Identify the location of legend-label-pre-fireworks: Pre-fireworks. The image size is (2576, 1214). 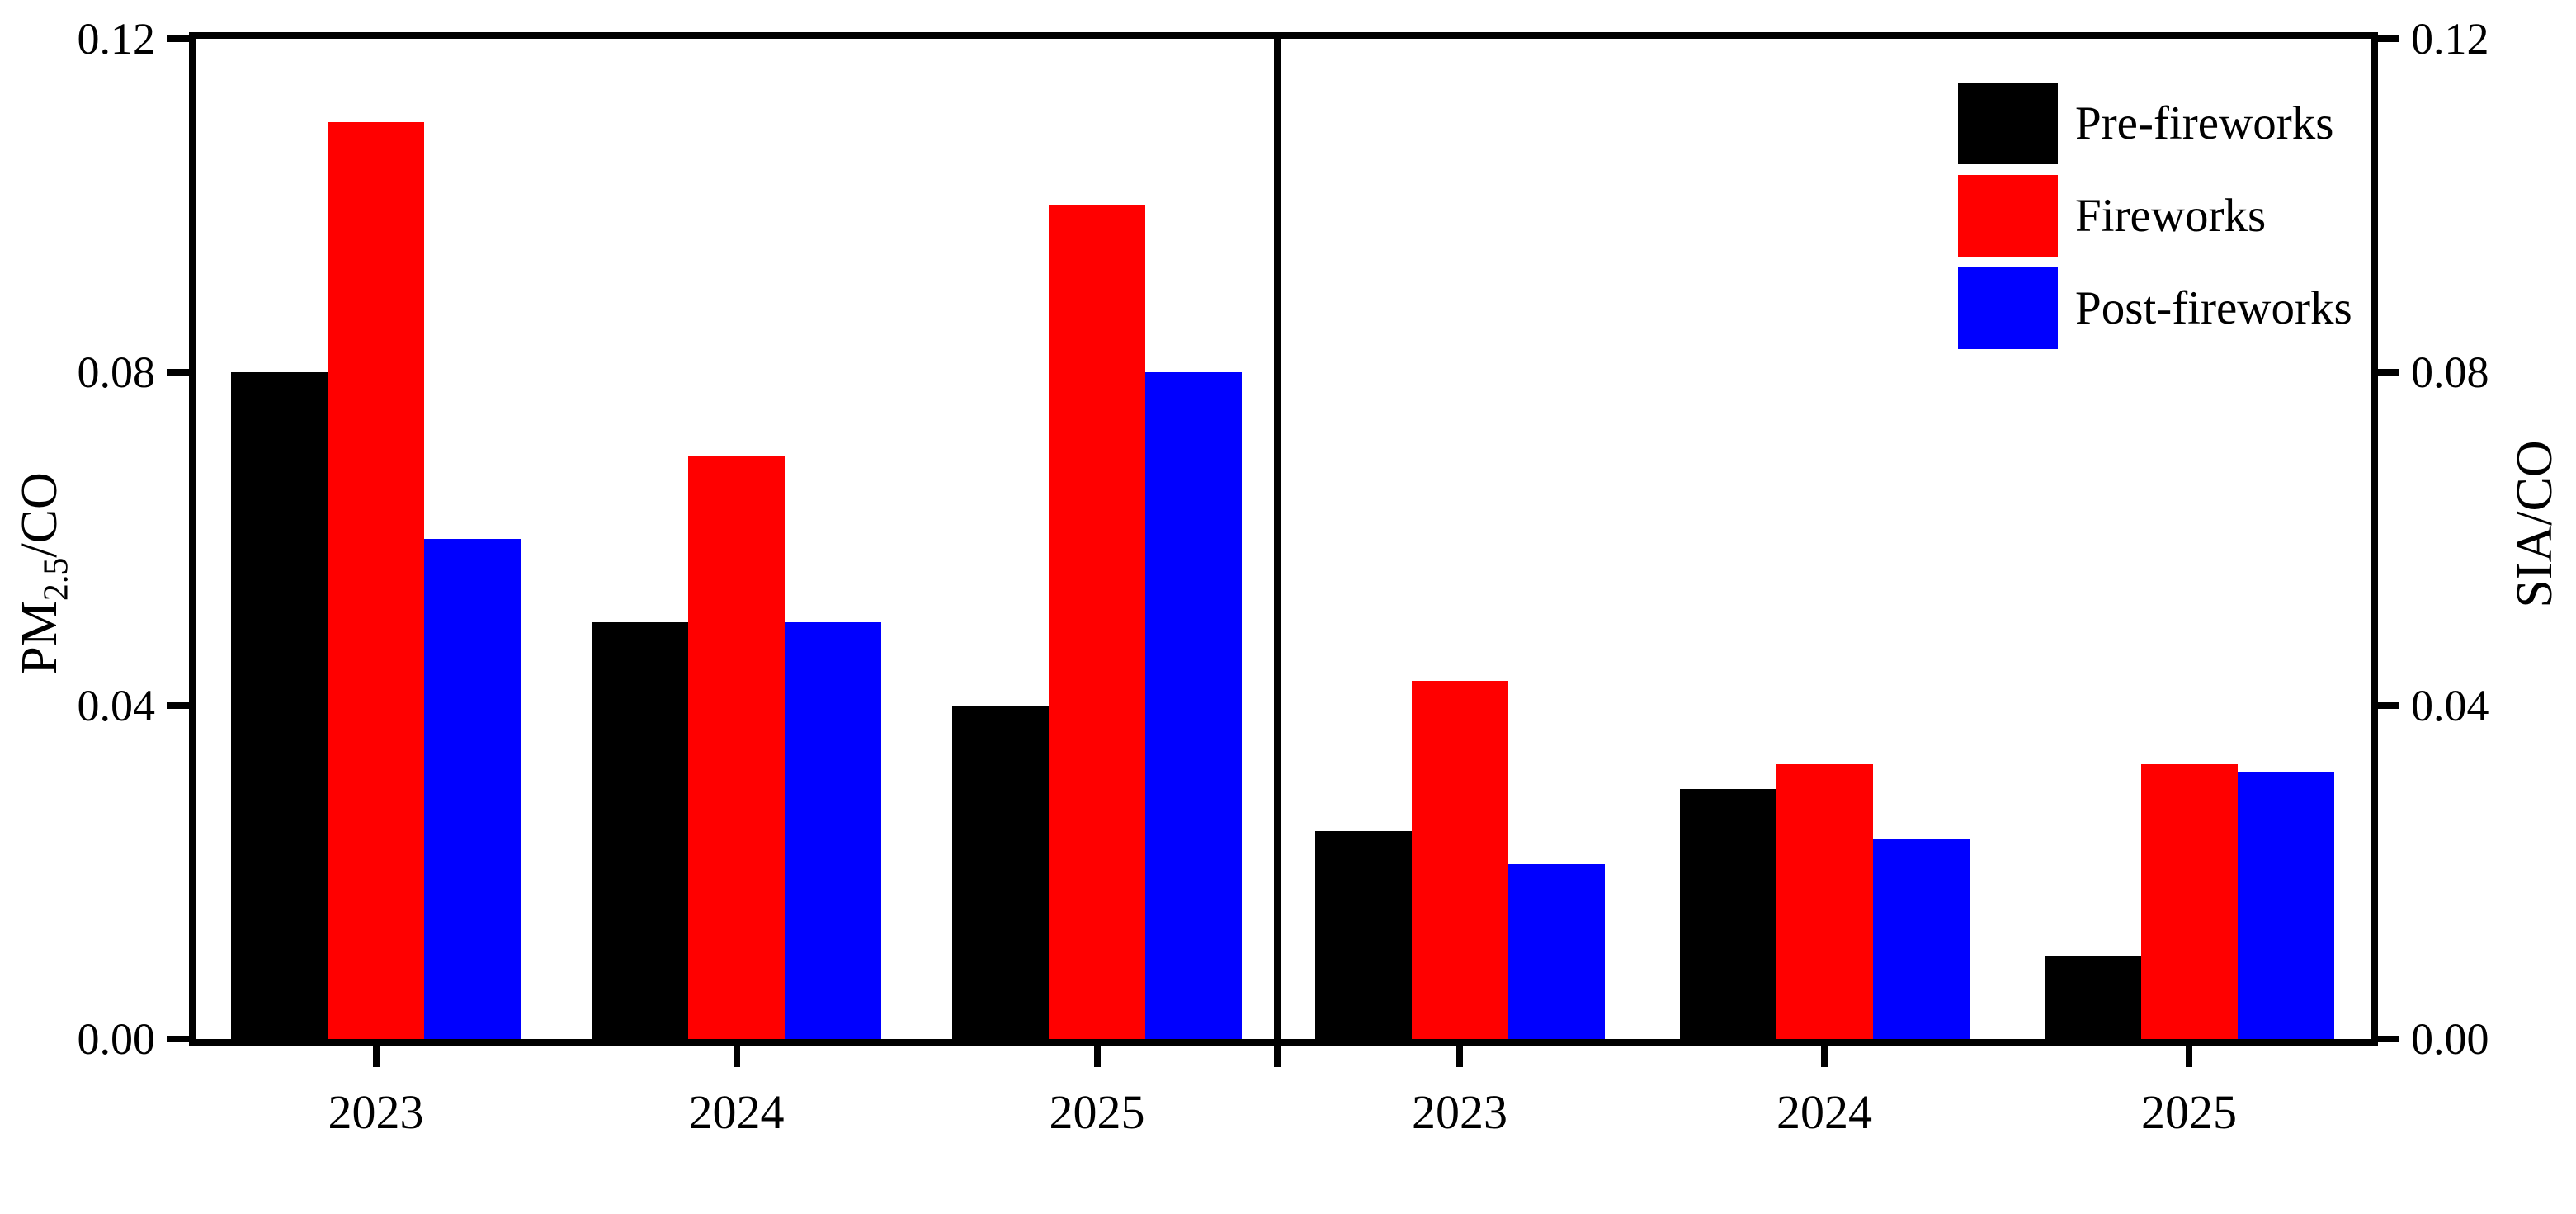
(2204, 123).